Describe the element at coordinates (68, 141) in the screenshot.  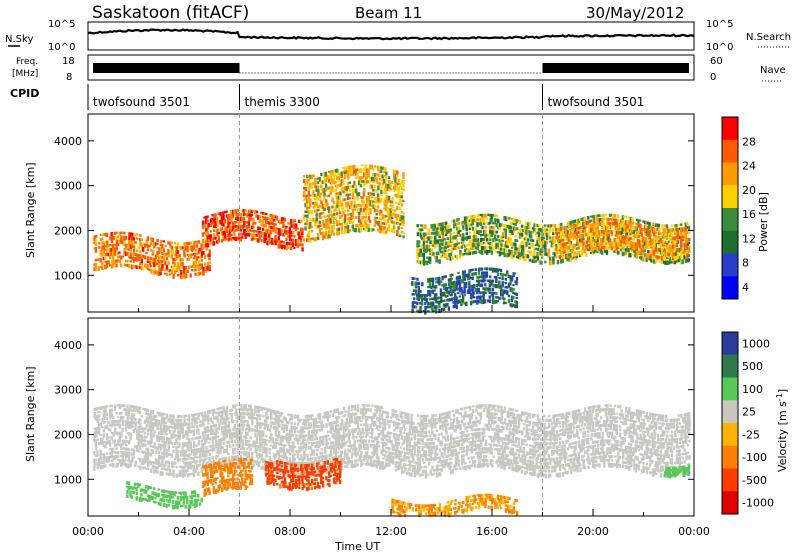
I see `y-tick-label: 4000` at that location.